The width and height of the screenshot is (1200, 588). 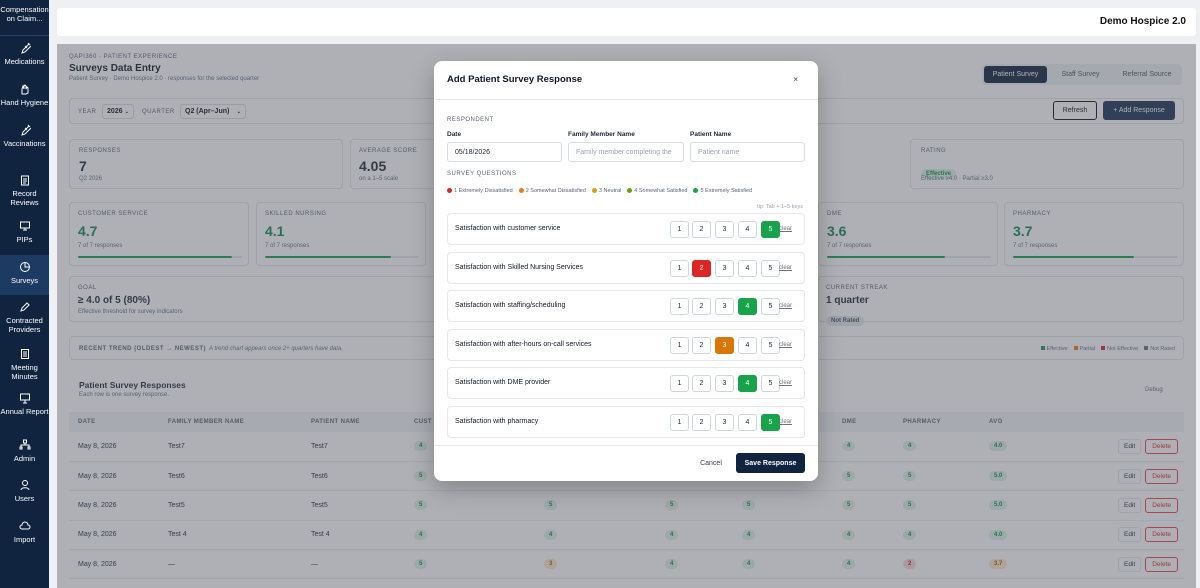 I want to click on sidebar-item-hand-hygiene: Hand Hygiene, so click(x=24, y=97).